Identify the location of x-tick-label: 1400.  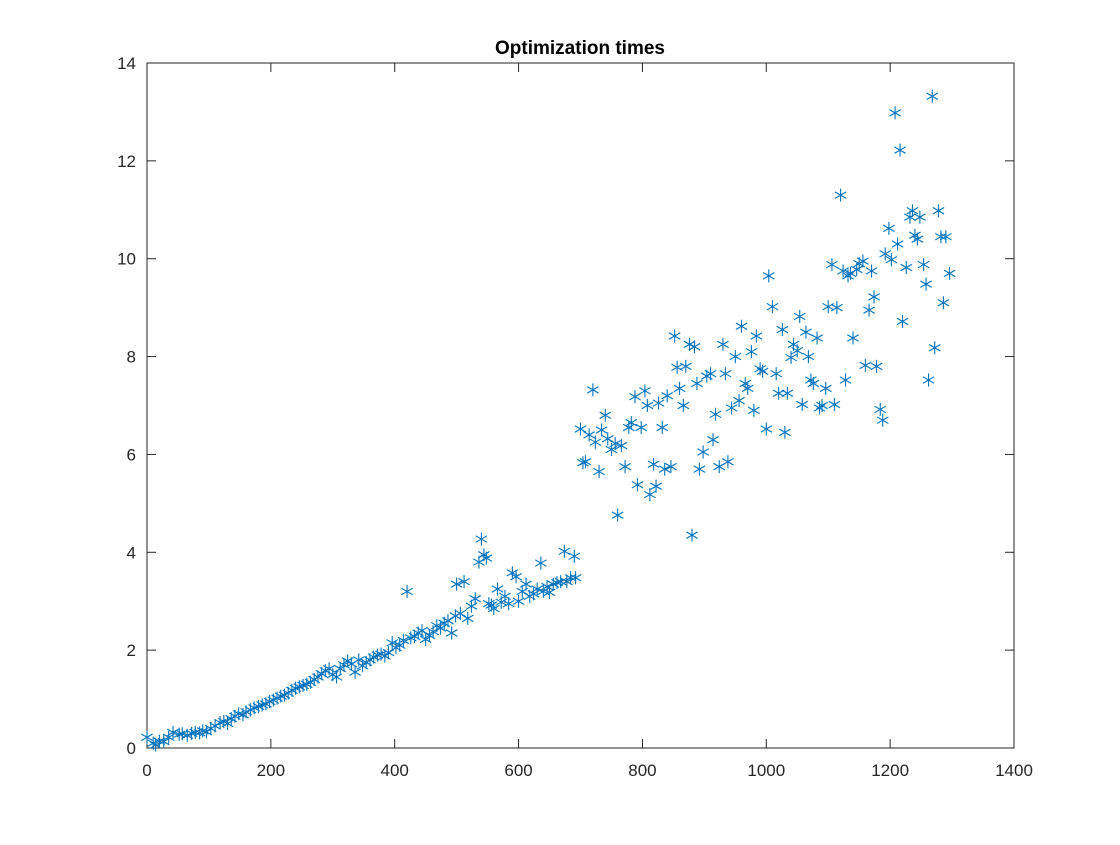
(1014, 770).